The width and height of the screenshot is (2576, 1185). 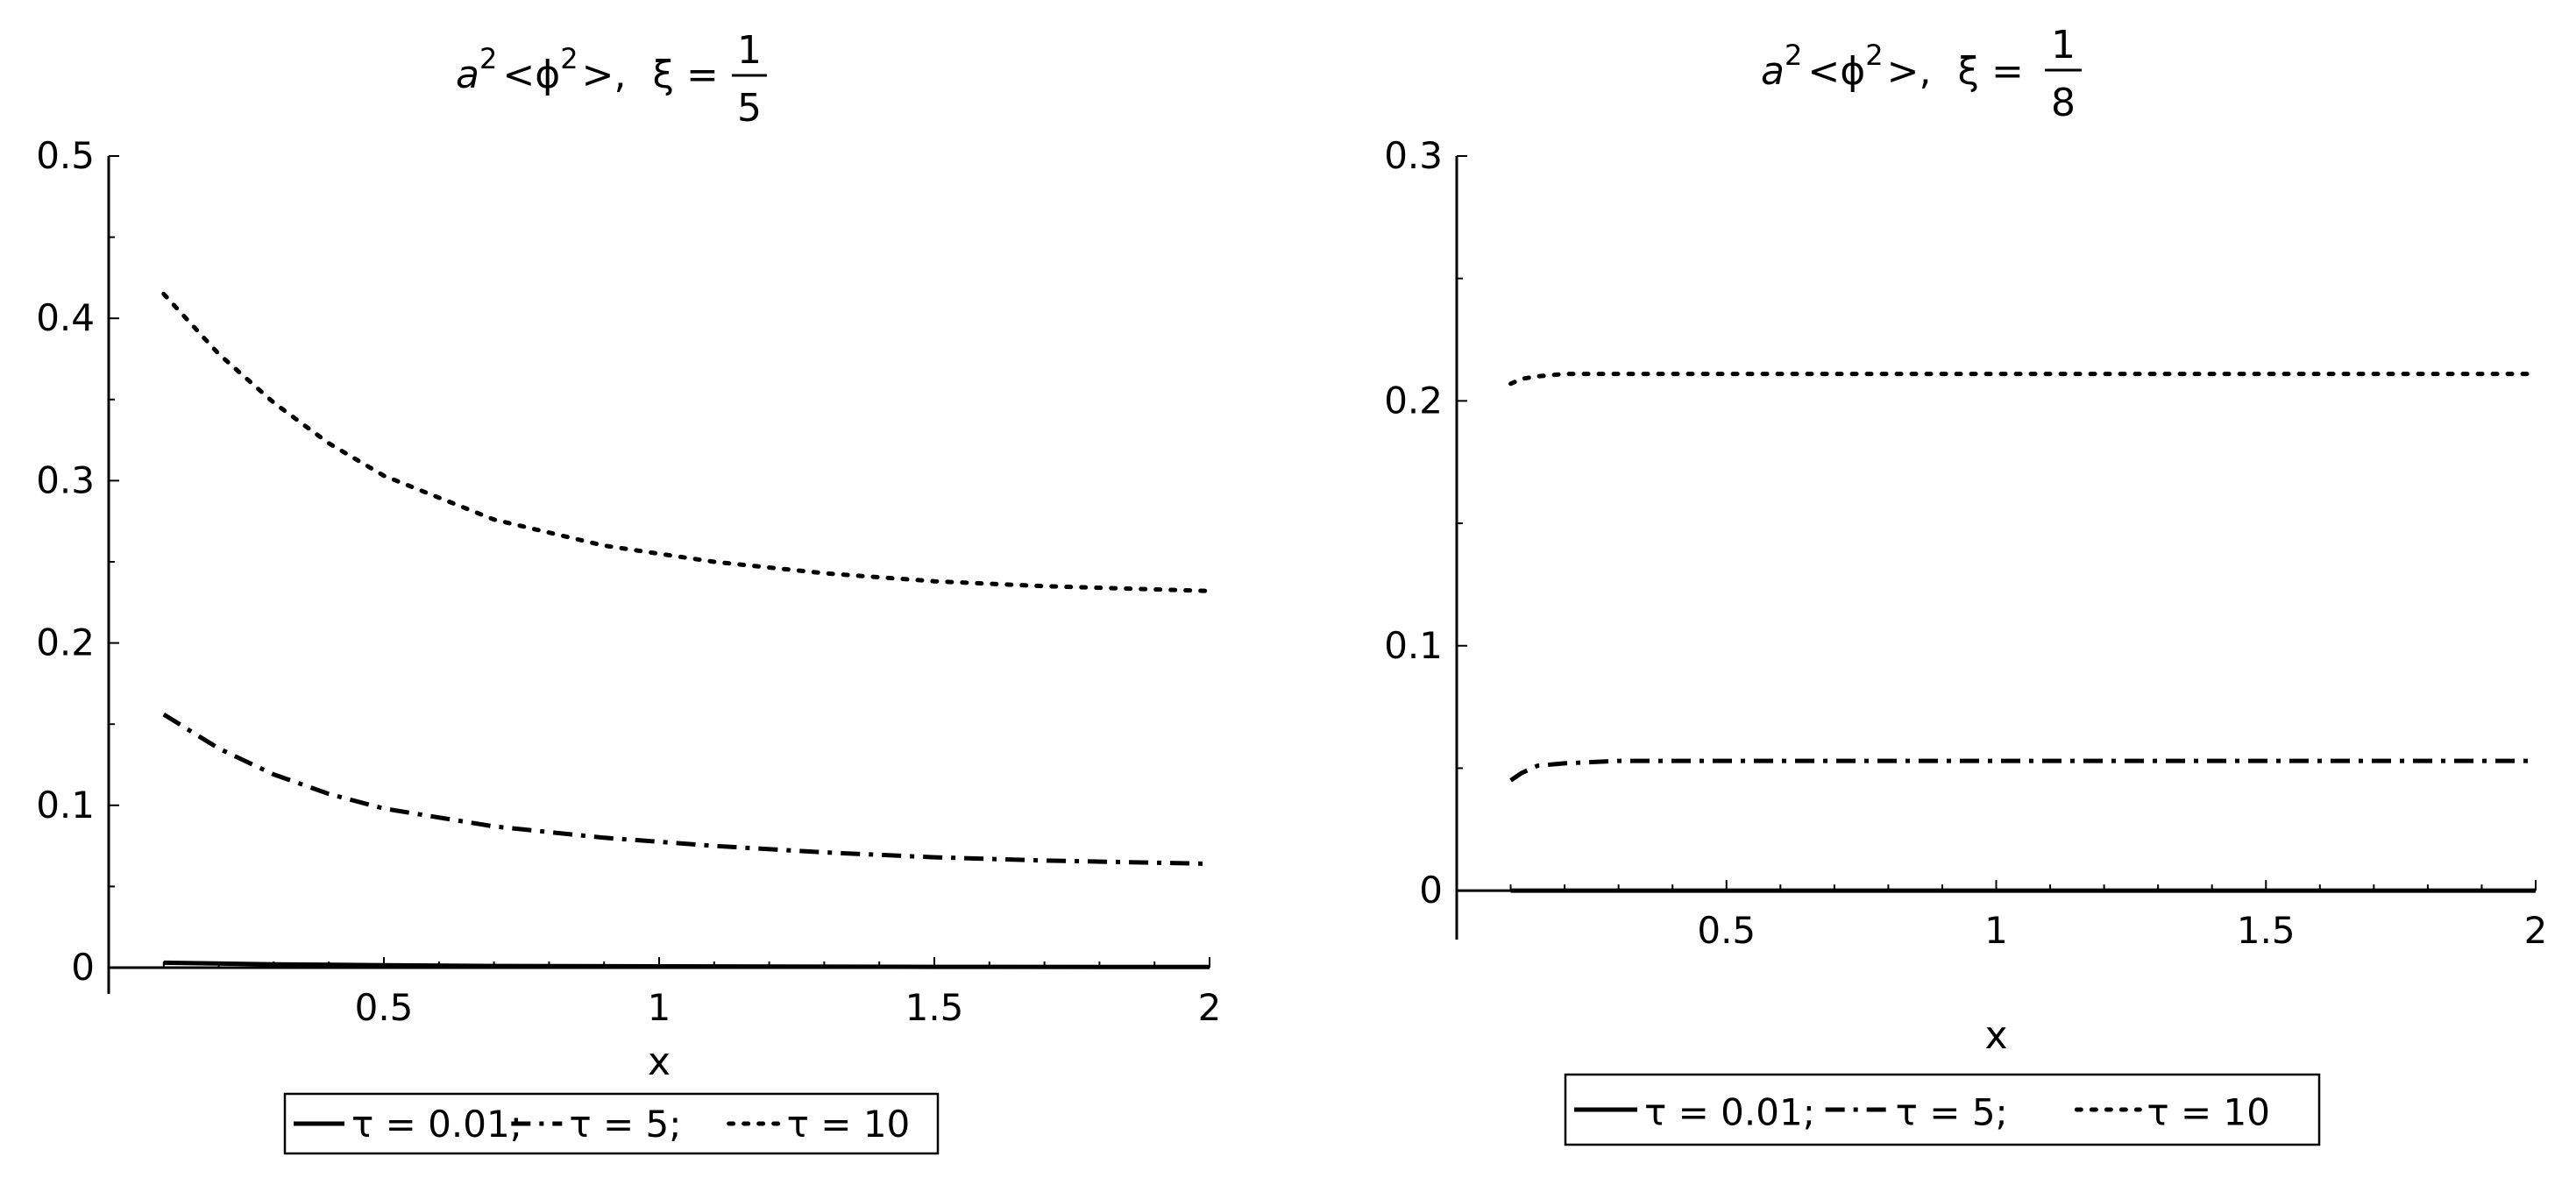 What do you see at coordinates (65, 317) in the screenshot?
I see `y-tick-label: 0.4` at bounding box center [65, 317].